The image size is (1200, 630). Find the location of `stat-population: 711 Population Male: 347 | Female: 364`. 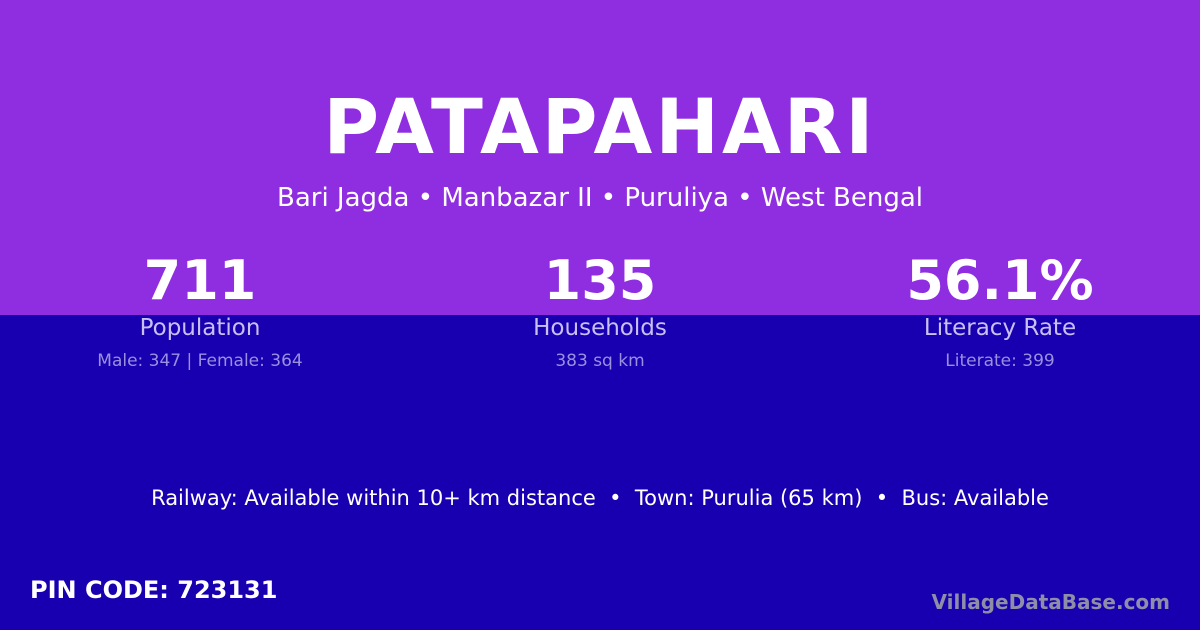

stat-population: 711 Population Male: 347 | Female: 364 is located at coordinates (200, 310).